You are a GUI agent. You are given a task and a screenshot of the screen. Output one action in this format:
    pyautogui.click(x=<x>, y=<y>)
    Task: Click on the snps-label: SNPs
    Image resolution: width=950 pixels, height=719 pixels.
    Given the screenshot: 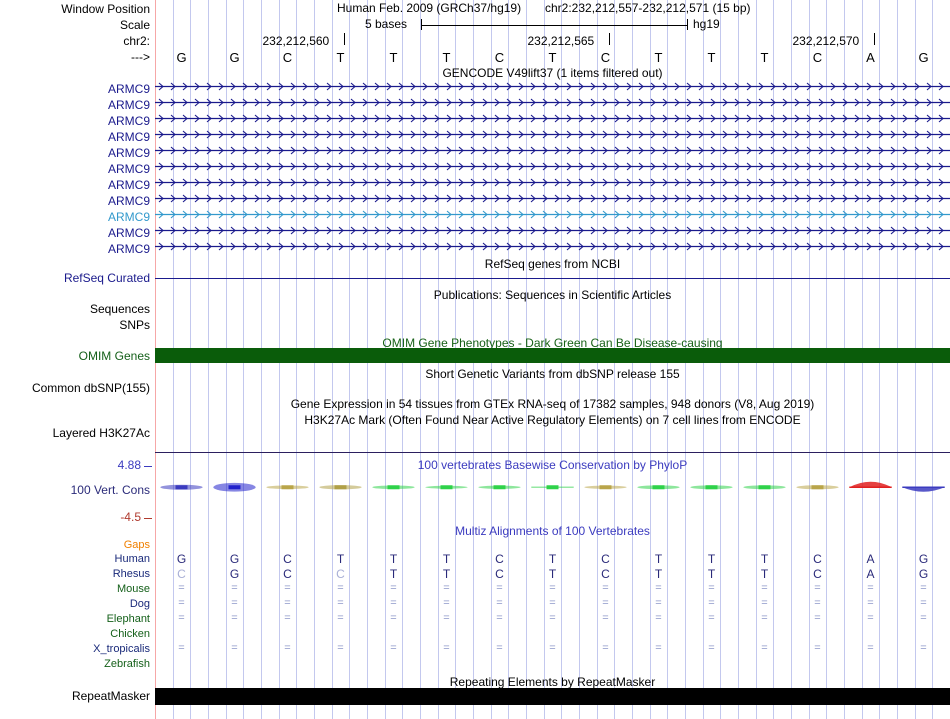 What is the action you would take?
    pyautogui.click(x=134, y=325)
    